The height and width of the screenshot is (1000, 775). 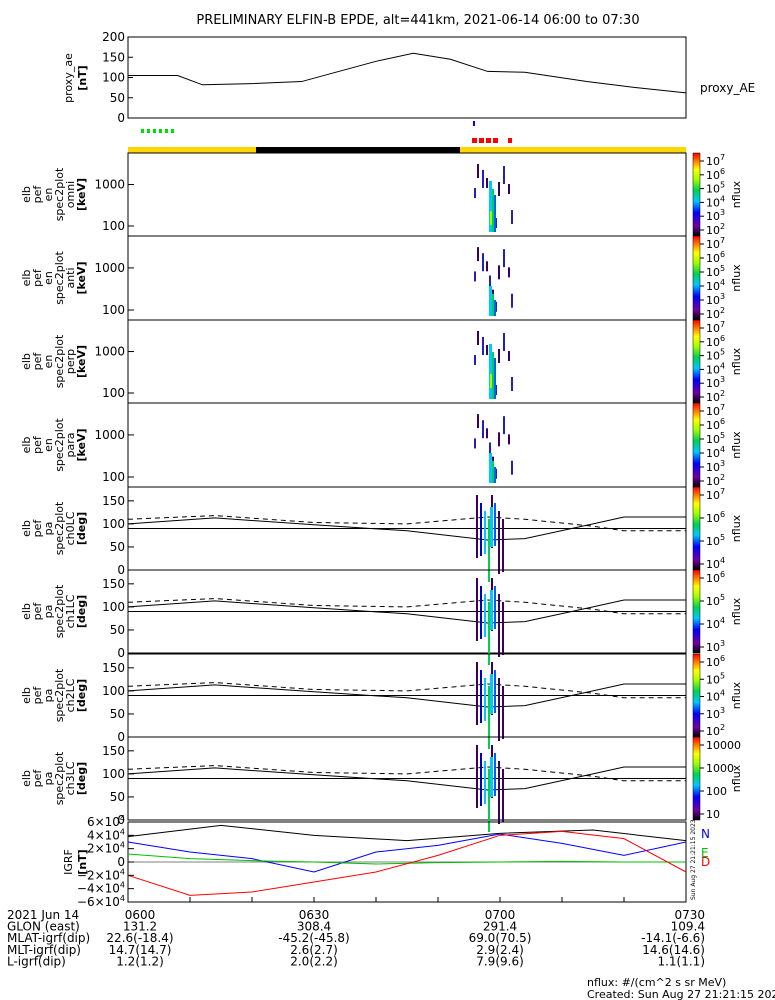 What do you see at coordinates (736, 278) in the screenshot?
I see `spec-panel-2-cbar-title: nflux` at bounding box center [736, 278].